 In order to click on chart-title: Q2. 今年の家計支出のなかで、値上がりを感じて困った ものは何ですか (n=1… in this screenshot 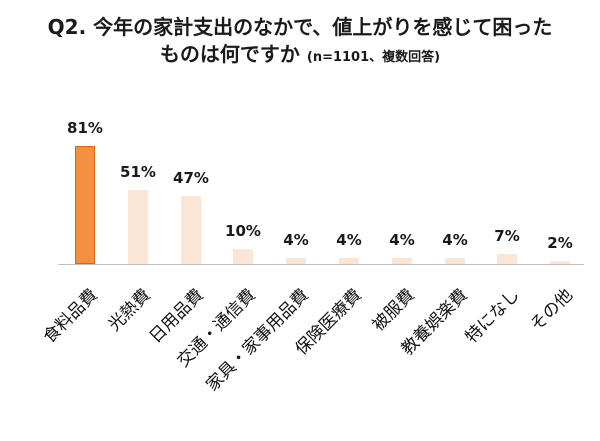, I will do `click(300, 42)`.